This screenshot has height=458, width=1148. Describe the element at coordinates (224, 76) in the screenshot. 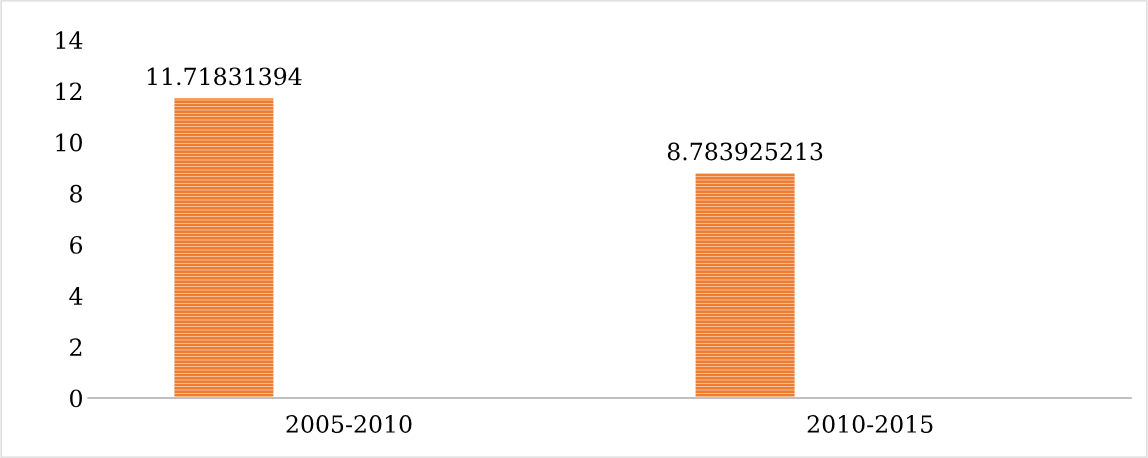

I see `data-label: 11.71831394` at that location.